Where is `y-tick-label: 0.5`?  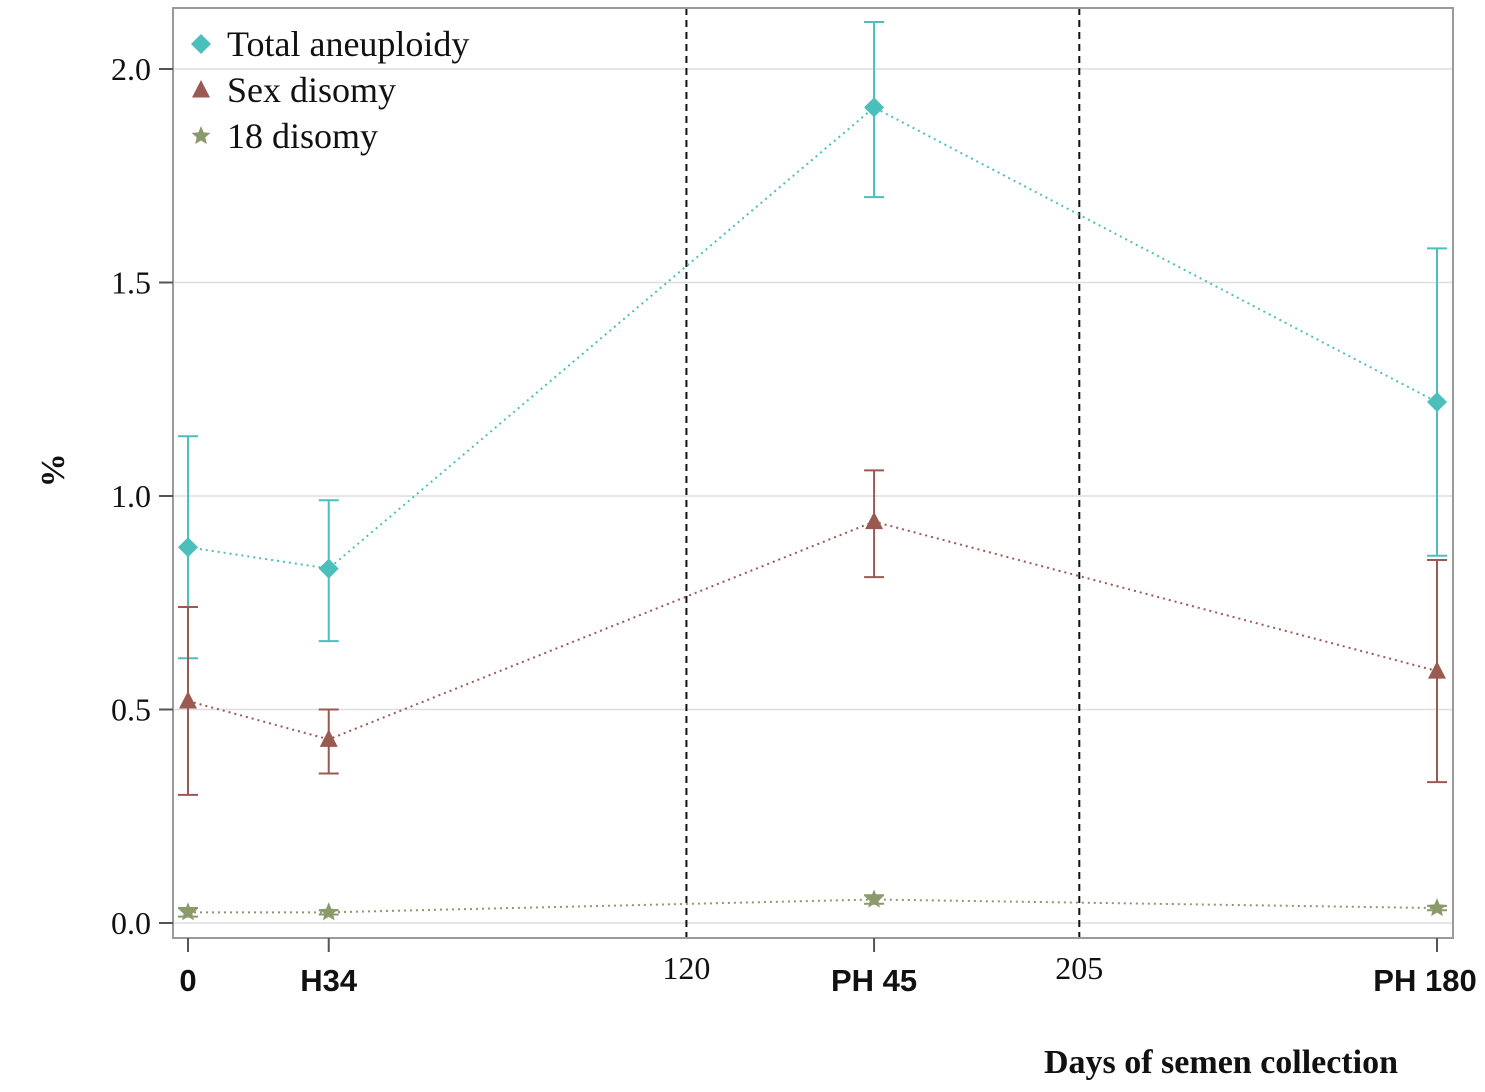 y-tick-label: 0.5 is located at coordinates (131, 710).